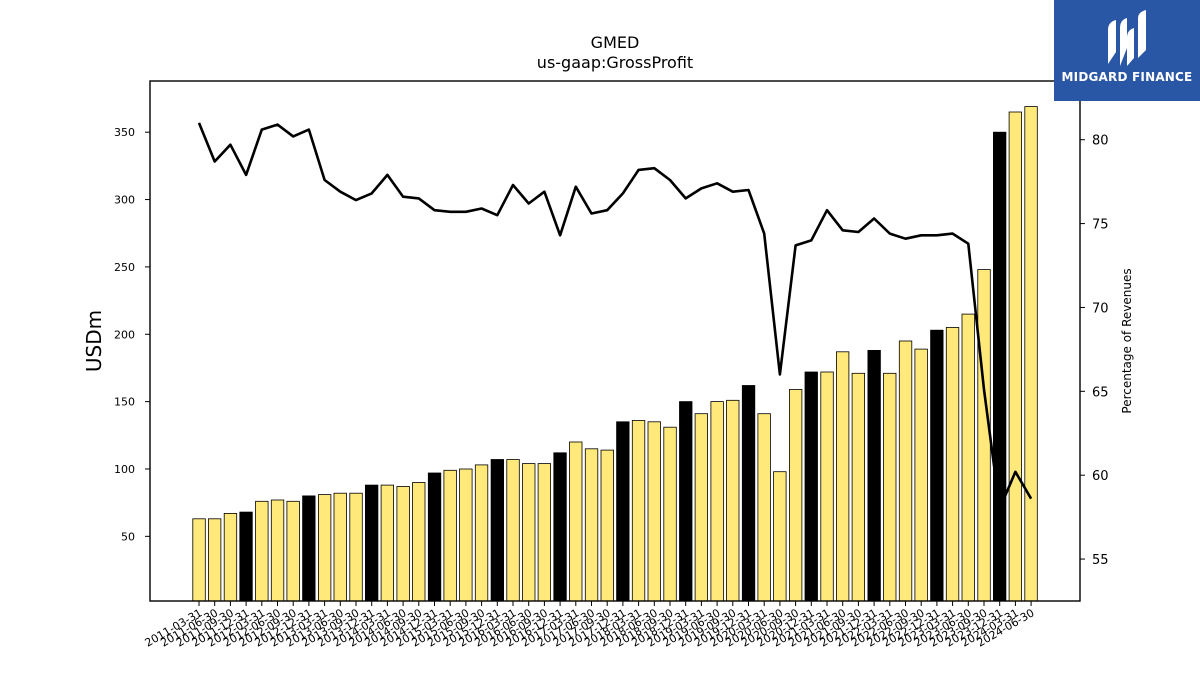 Image resolution: width=1200 pixels, height=675 pixels. What do you see at coordinates (1127, 77) in the screenshot?
I see `logo-text: MIDGARD FINANCE` at bounding box center [1127, 77].